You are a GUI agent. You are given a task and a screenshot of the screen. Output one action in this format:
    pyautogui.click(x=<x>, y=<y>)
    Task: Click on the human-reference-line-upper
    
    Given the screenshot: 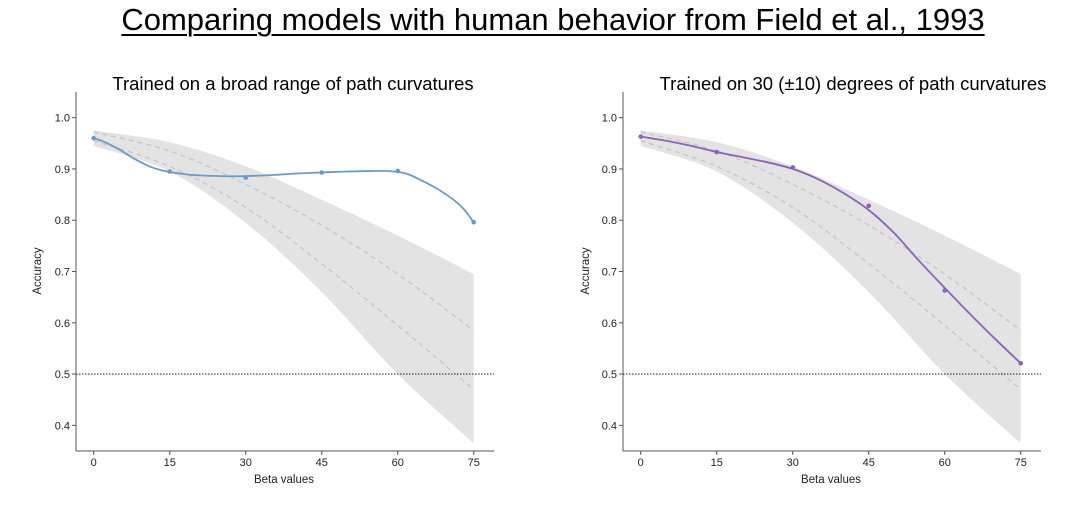 What is the action you would take?
    pyautogui.click(x=284, y=231)
    